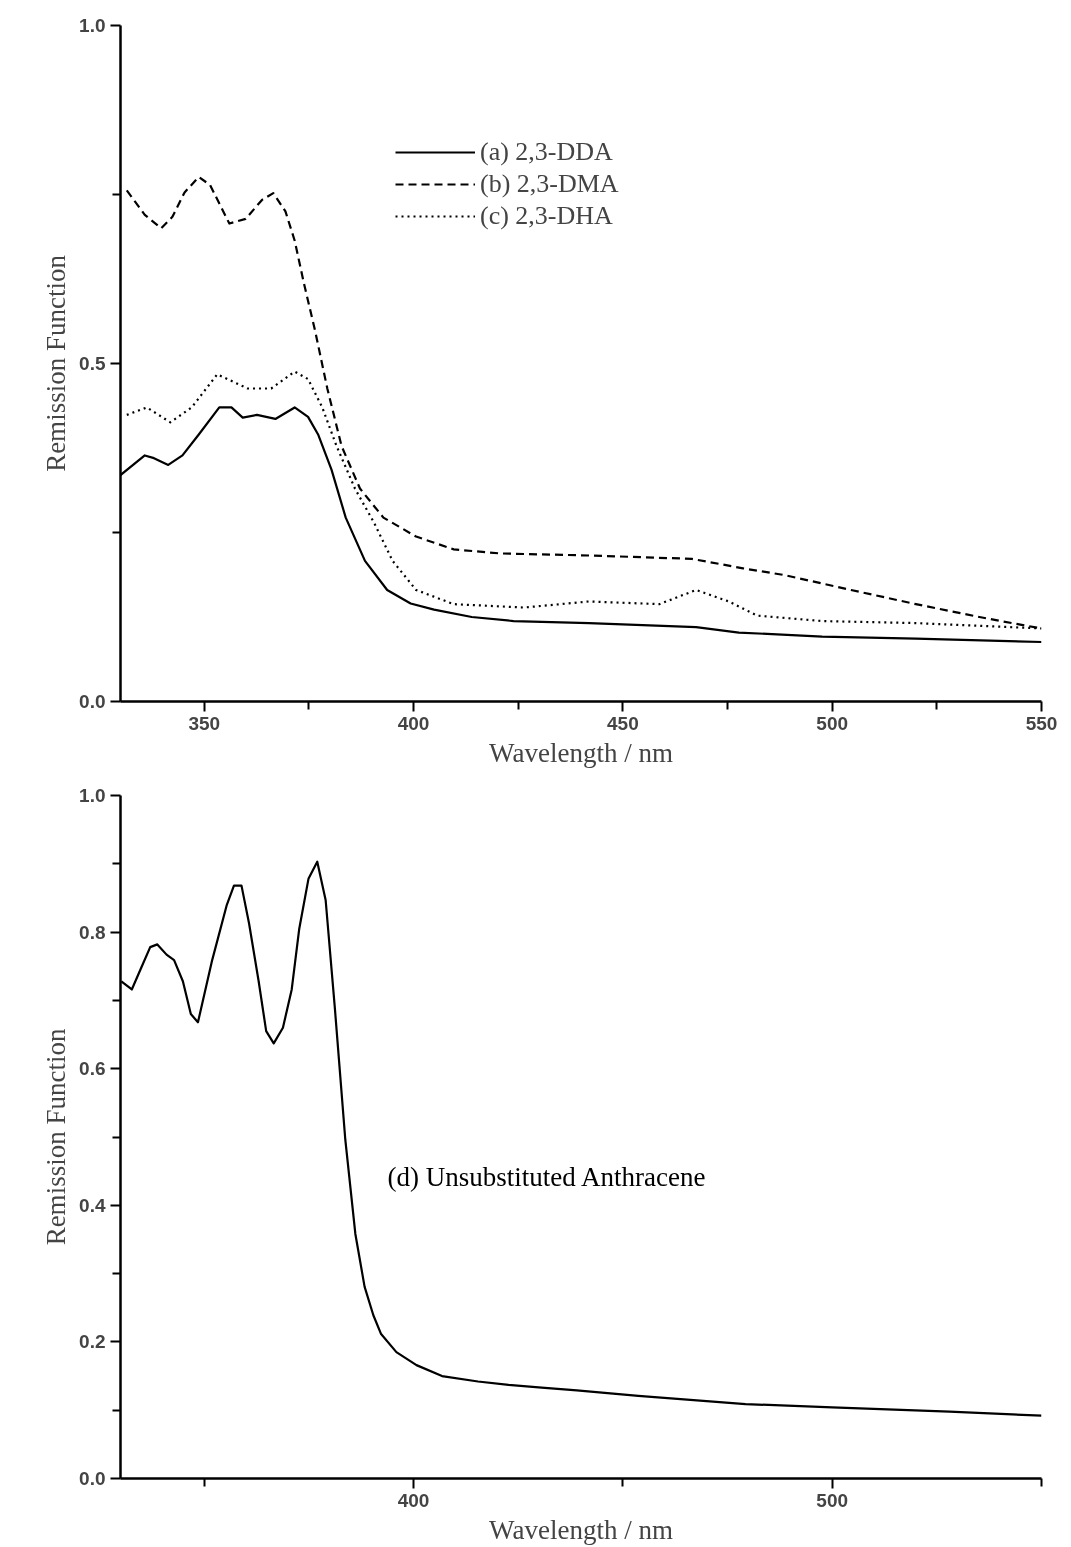  Describe the element at coordinates (92, 1205) in the screenshot. I see `y-tick-label: 0.4` at that location.